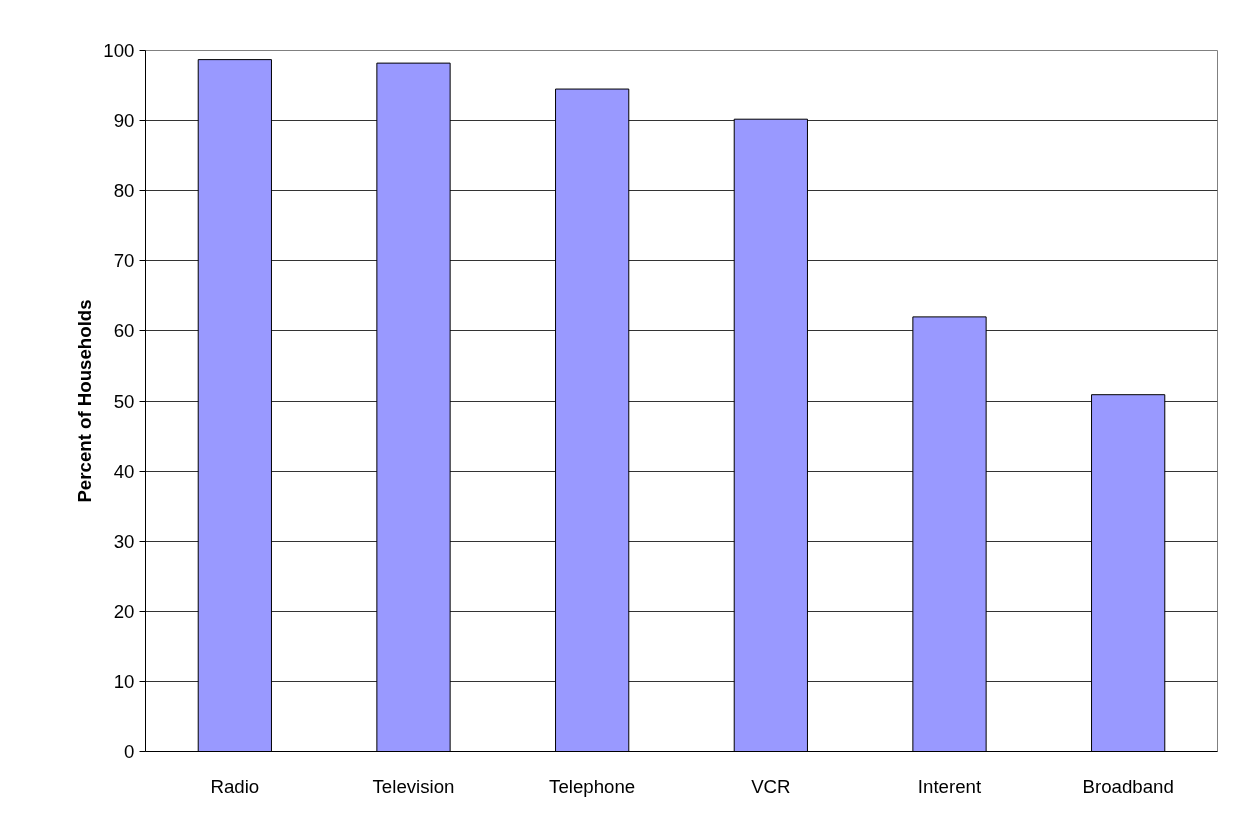  I want to click on y-tick-label: 70, so click(124, 261).